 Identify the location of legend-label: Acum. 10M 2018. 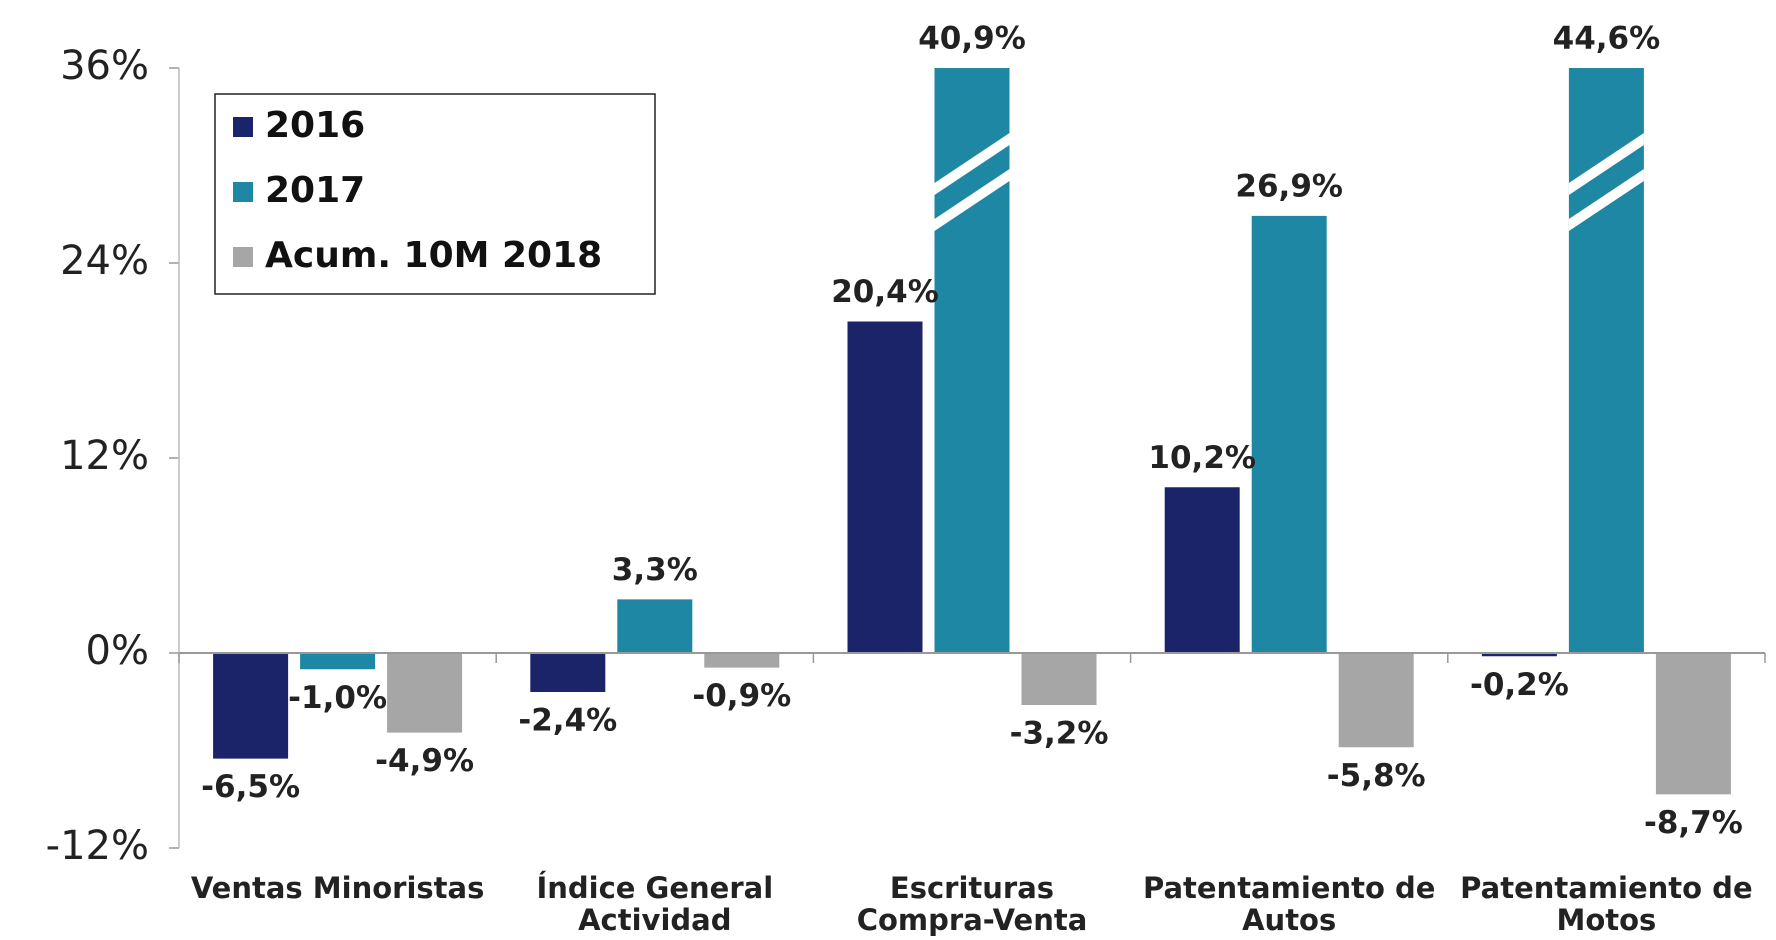
(433, 255).